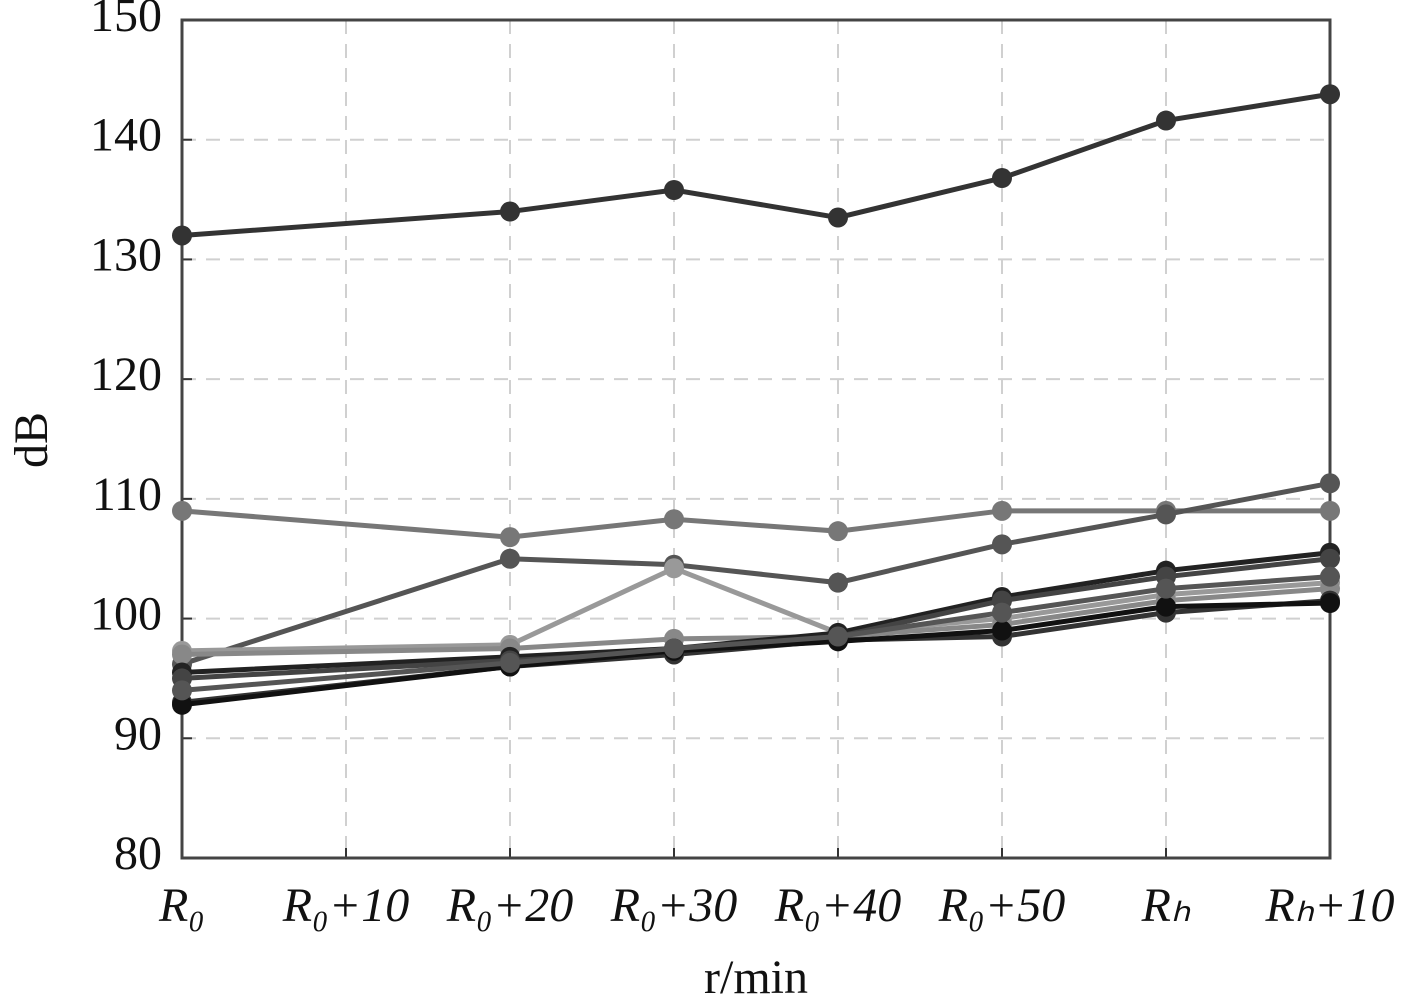 The image size is (1417, 1006). Describe the element at coordinates (126, 254) in the screenshot. I see `y-tick-label: 130` at that location.